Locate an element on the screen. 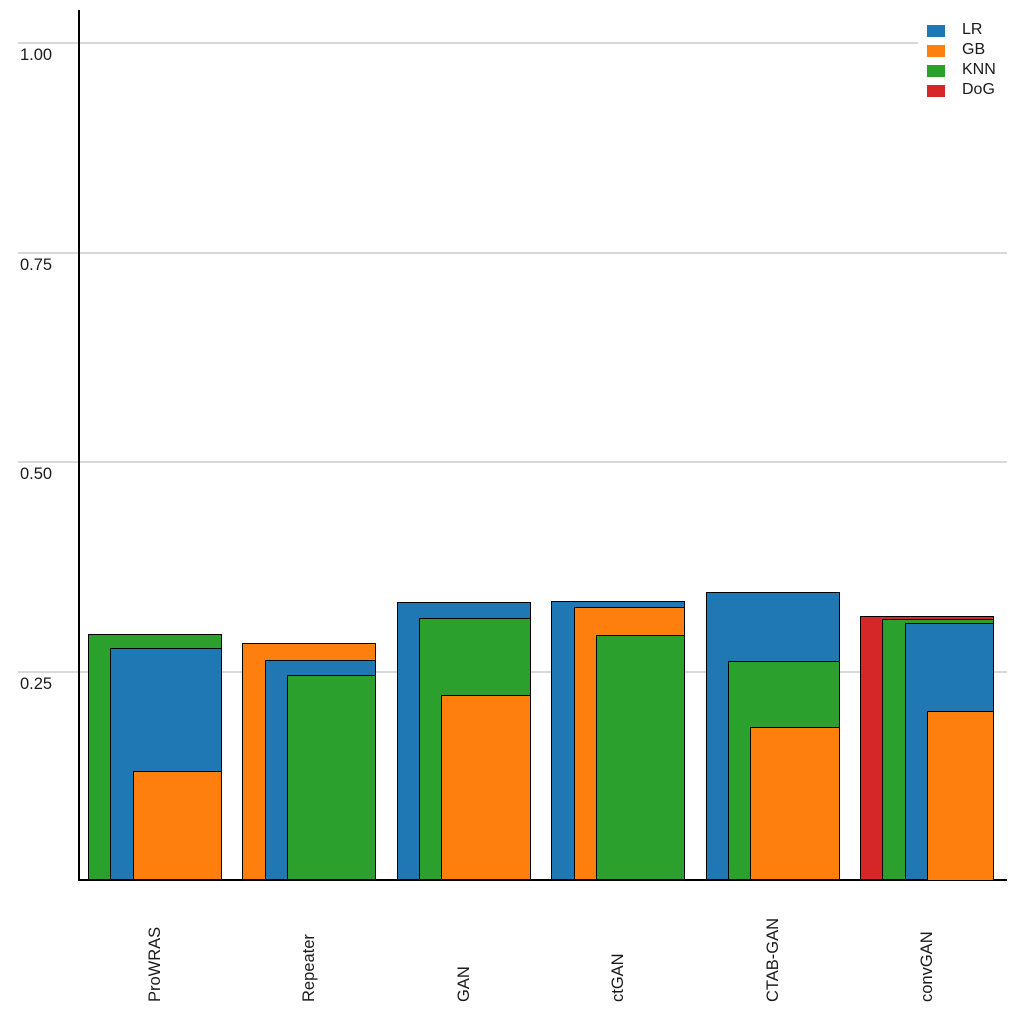  y-tick-label: 0.75 is located at coordinates (36, 264).